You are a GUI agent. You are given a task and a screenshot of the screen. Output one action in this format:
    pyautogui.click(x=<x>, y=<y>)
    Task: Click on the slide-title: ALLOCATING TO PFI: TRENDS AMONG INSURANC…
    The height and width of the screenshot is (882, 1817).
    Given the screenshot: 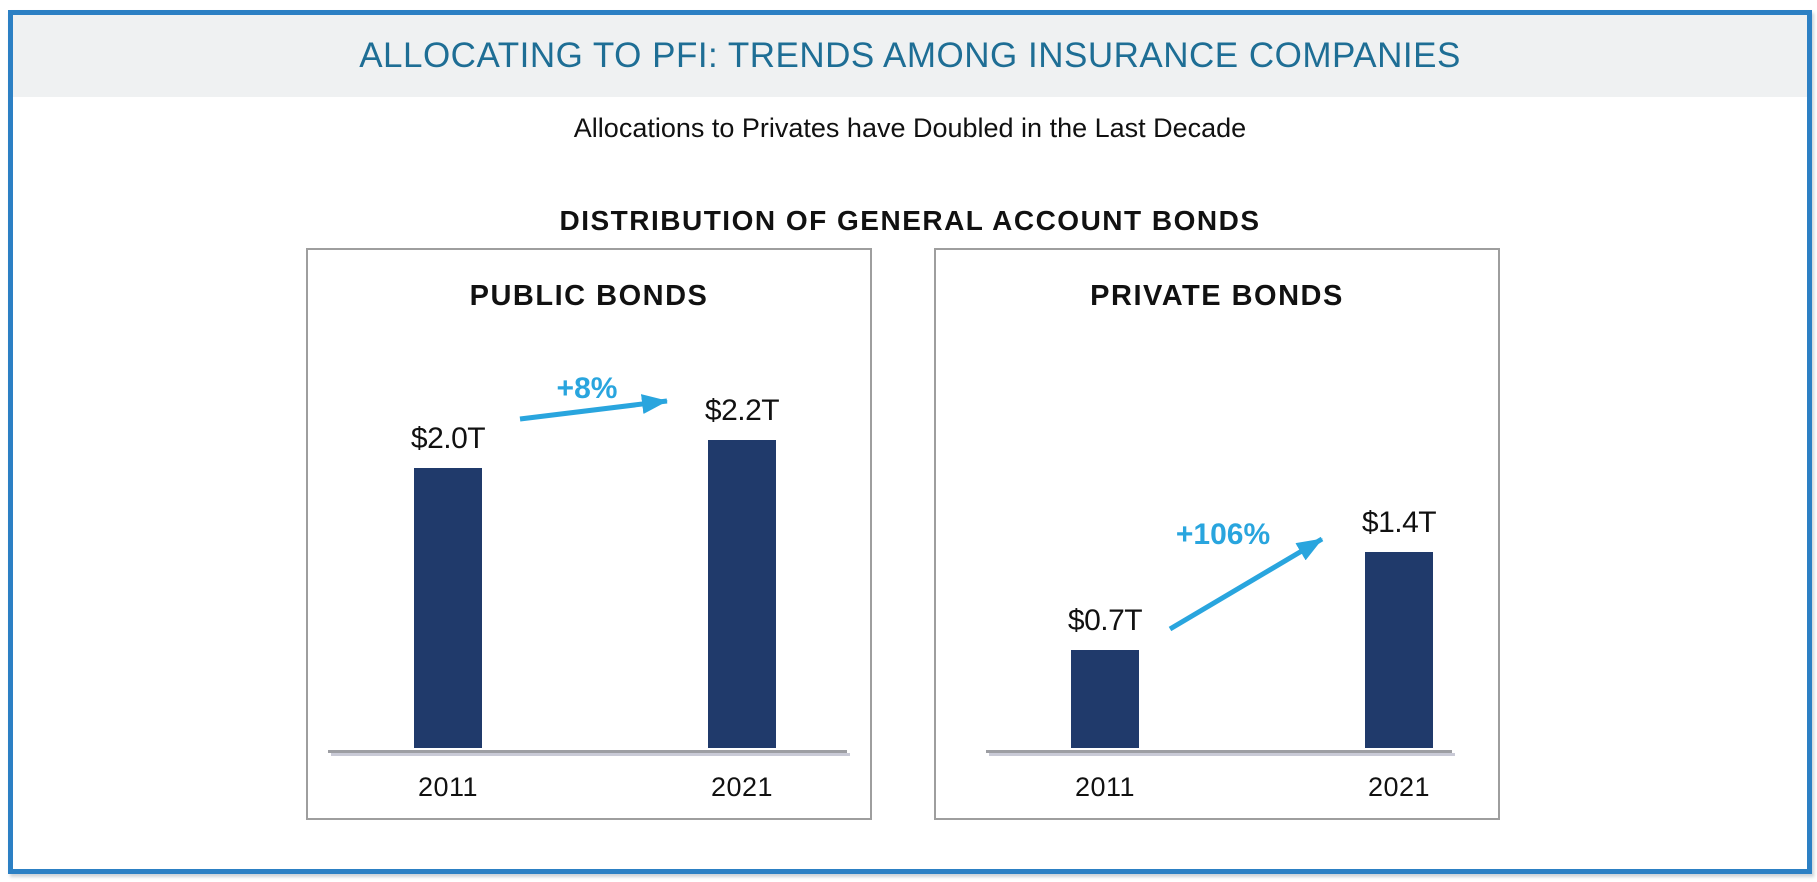 What is the action you would take?
    pyautogui.click(x=910, y=55)
    